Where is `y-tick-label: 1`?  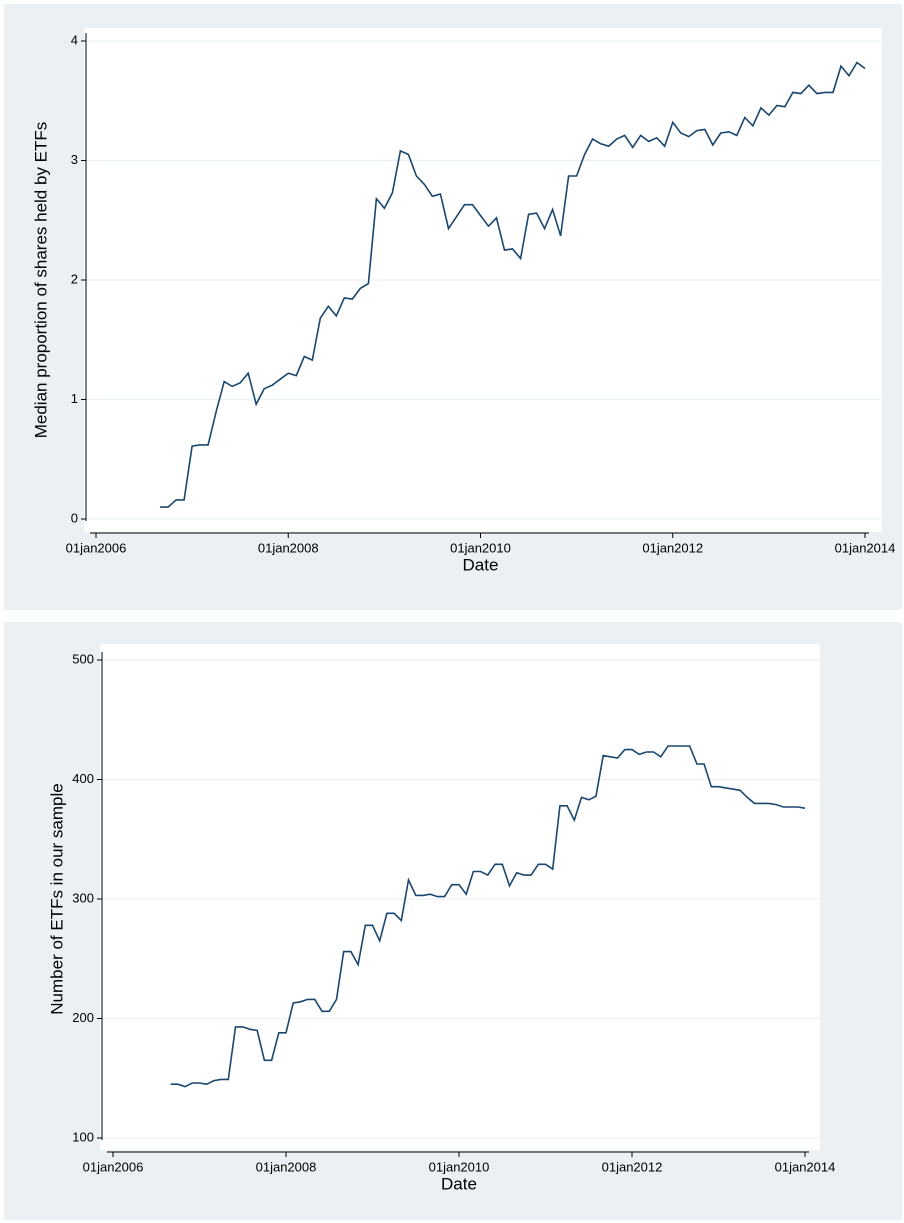
y-tick-label: 1 is located at coordinates (74, 398).